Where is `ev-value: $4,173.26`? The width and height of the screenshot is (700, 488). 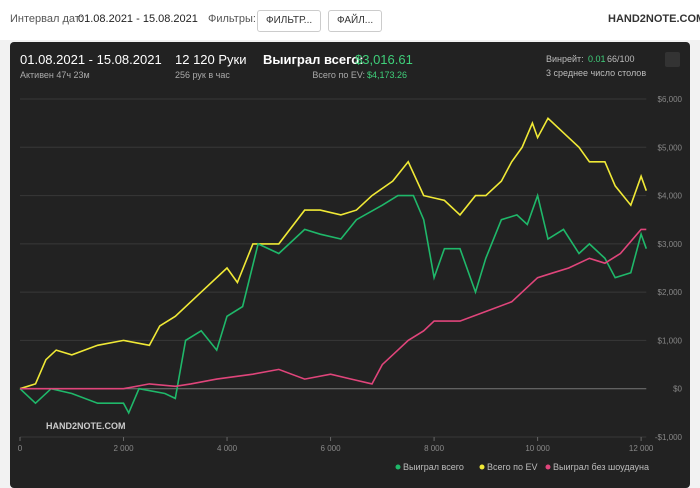
ev-value: $4,173.26 is located at coordinates (387, 75).